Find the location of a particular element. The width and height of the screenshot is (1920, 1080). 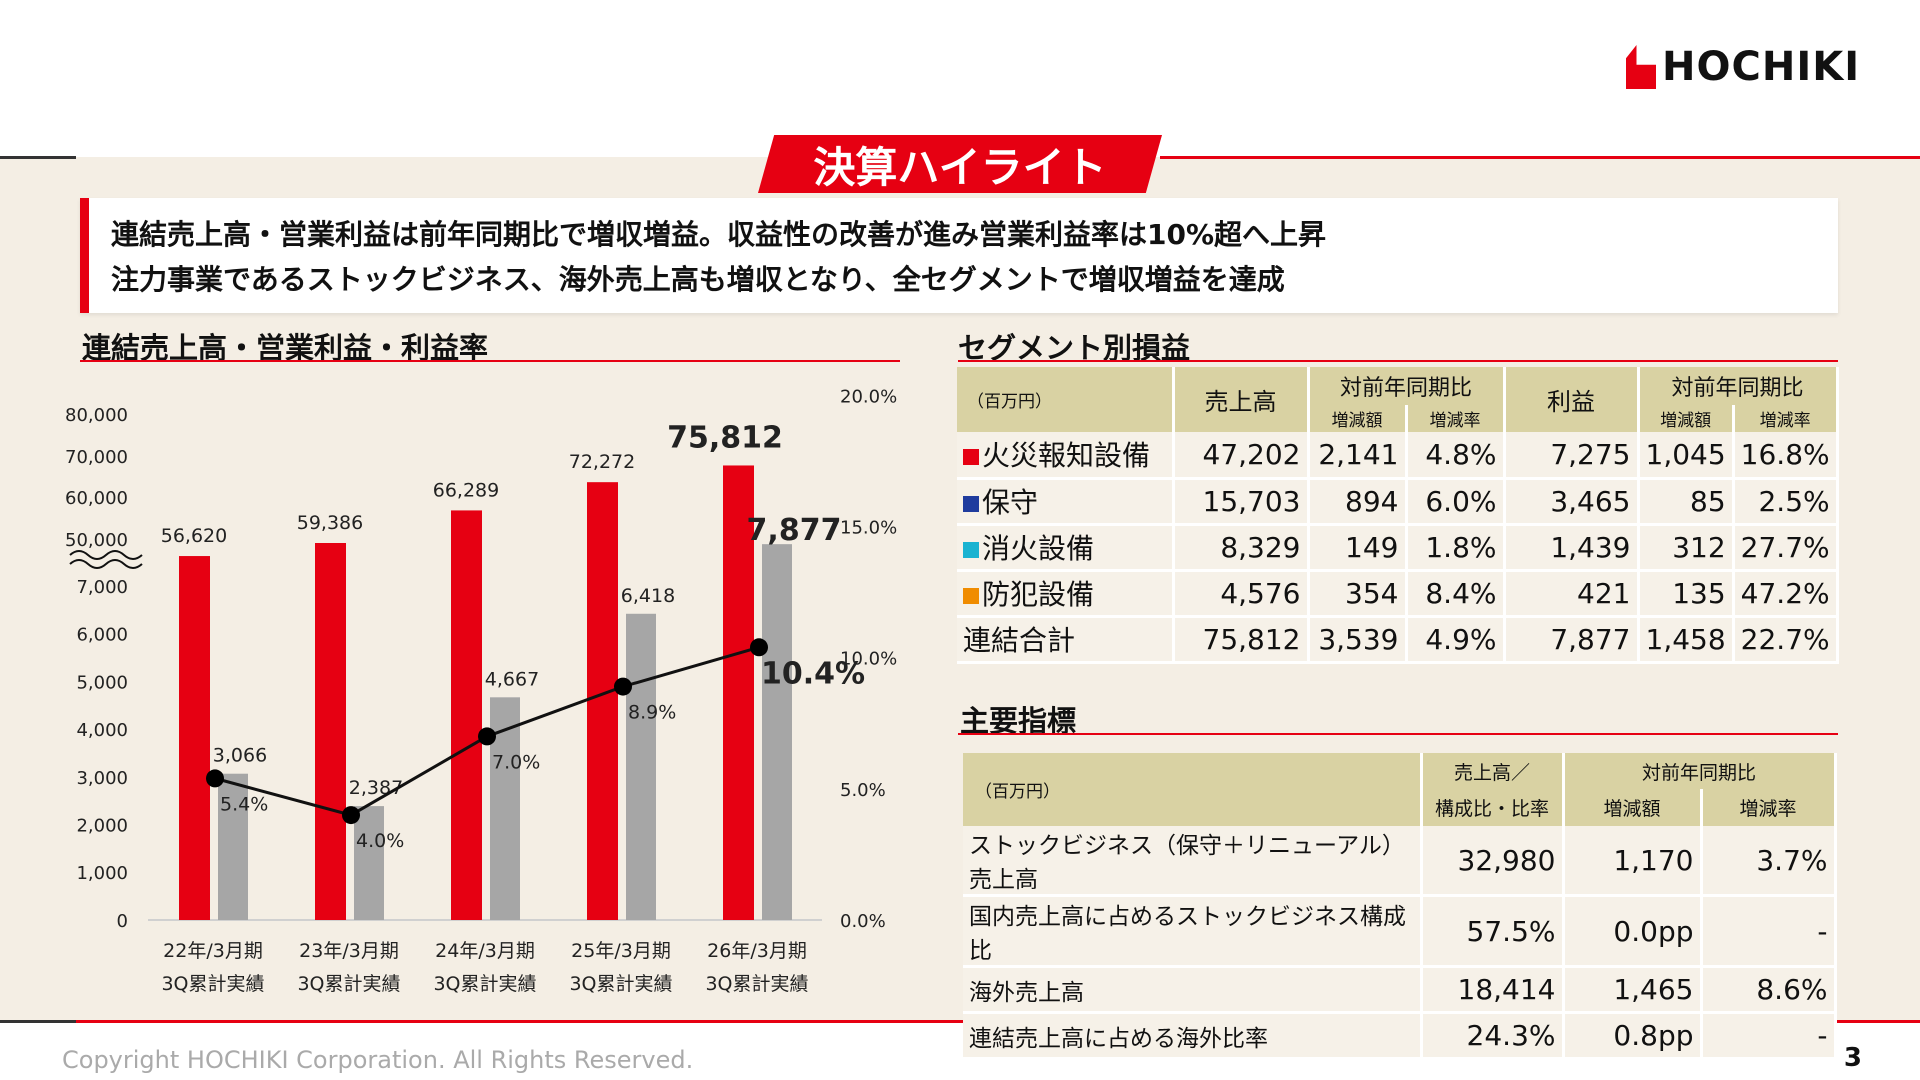

segment-name-text: 連結合計 is located at coordinates (1019, 640).